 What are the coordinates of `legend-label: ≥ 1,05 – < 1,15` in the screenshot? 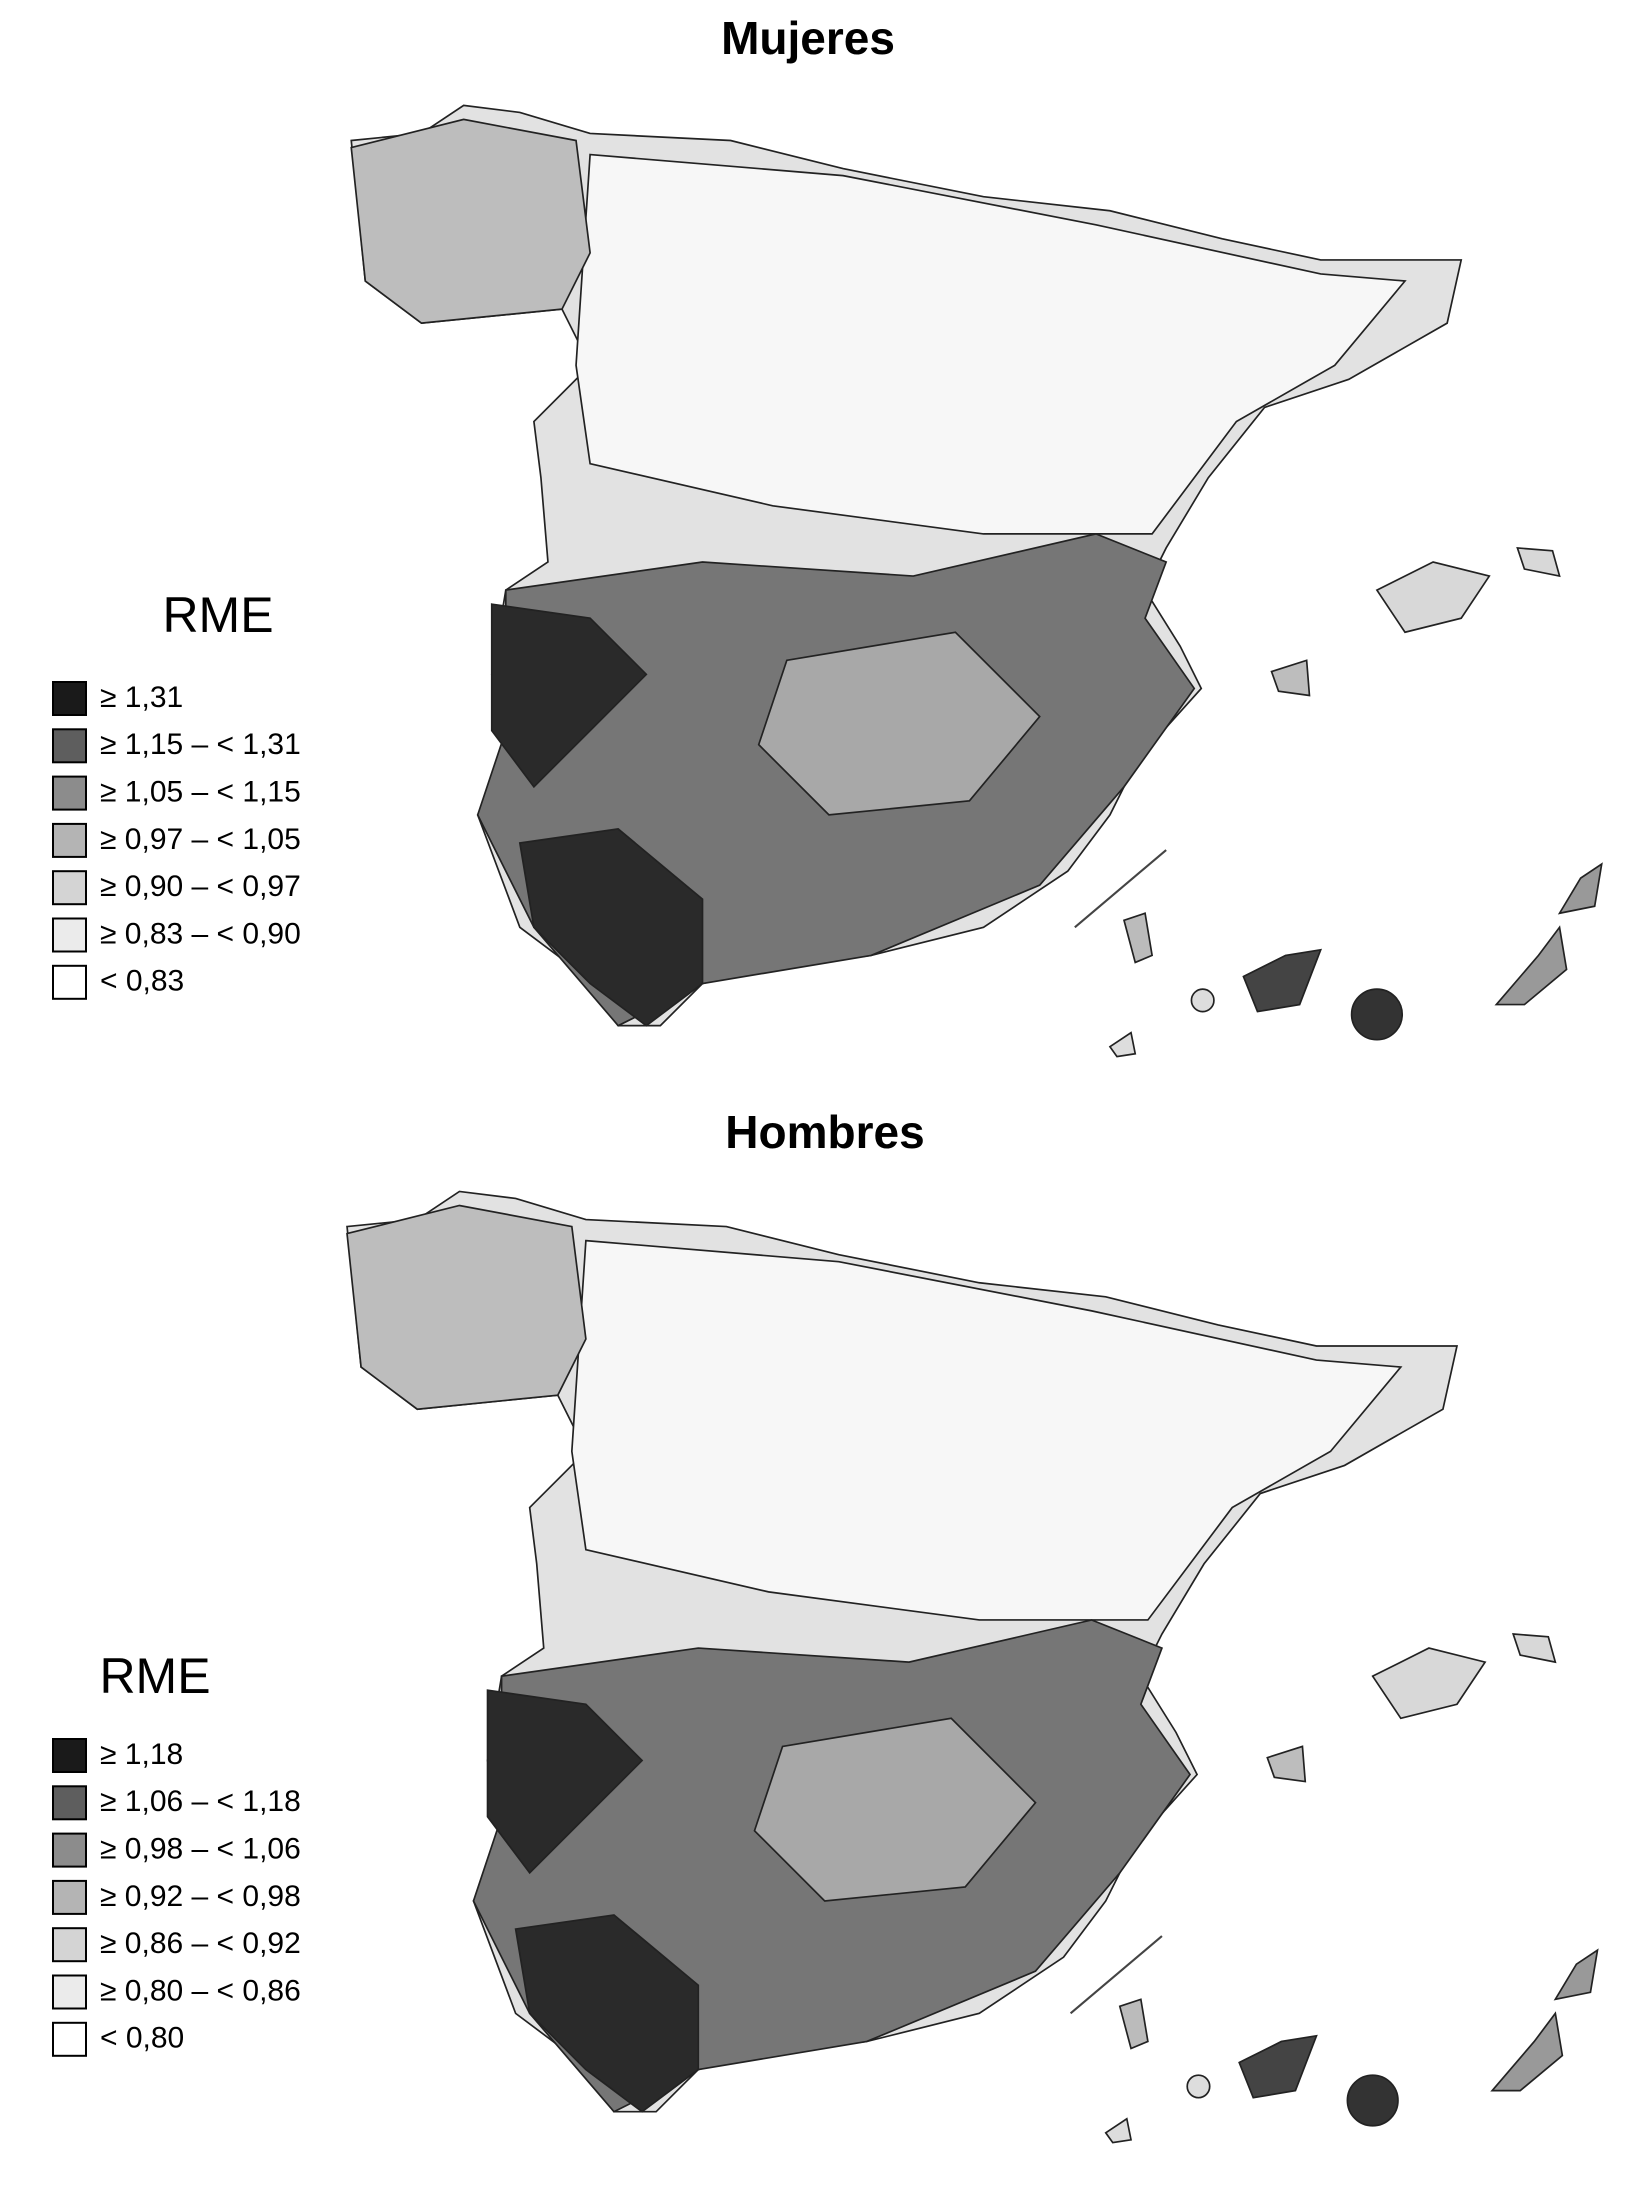 It's located at (200, 792).